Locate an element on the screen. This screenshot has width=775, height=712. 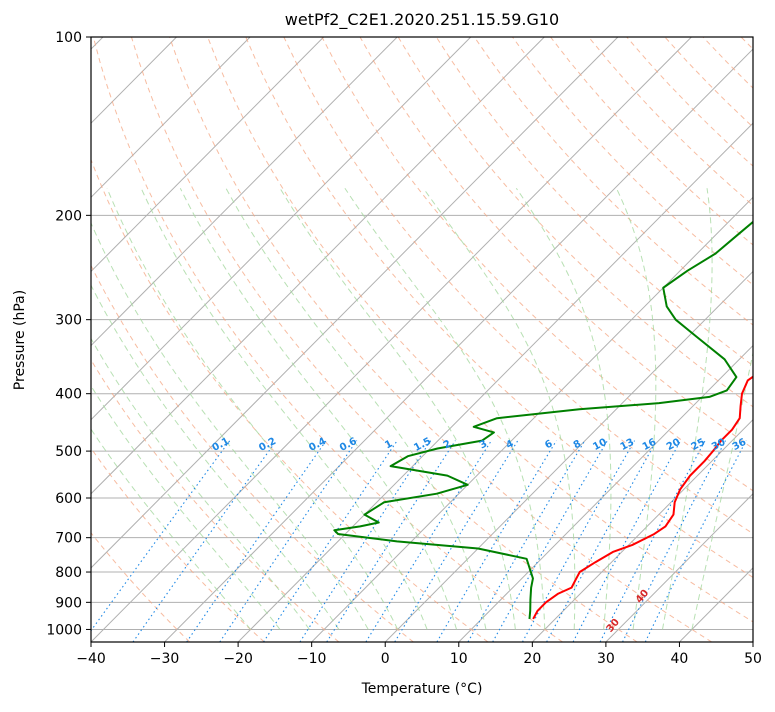
x-tick-label: 20 is located at coordinates (532, 659).